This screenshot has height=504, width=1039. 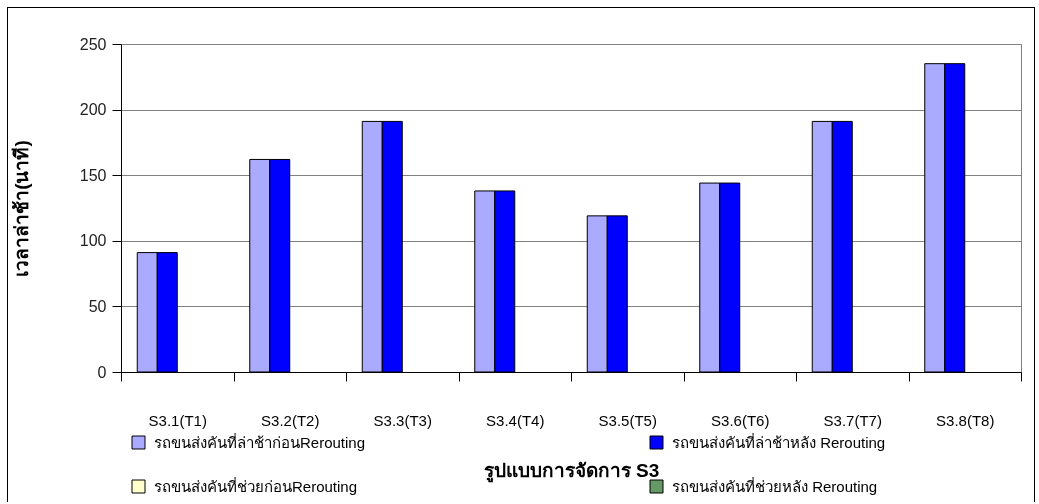 I want to click on x-tick-label: S3.1(T1), so click(x=177, y=420).